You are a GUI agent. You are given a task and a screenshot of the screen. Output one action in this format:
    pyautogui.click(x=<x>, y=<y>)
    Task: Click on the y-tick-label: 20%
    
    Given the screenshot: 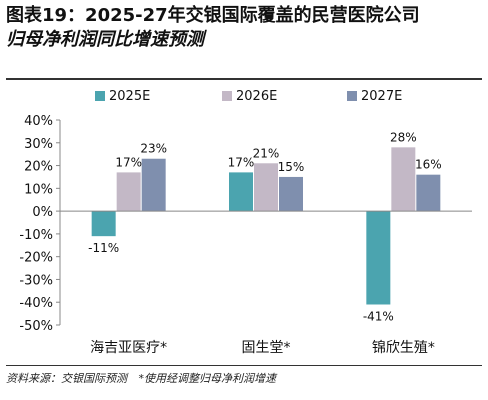 What is the action you would take?
    pyautogui.click(x=38, y=167)
    